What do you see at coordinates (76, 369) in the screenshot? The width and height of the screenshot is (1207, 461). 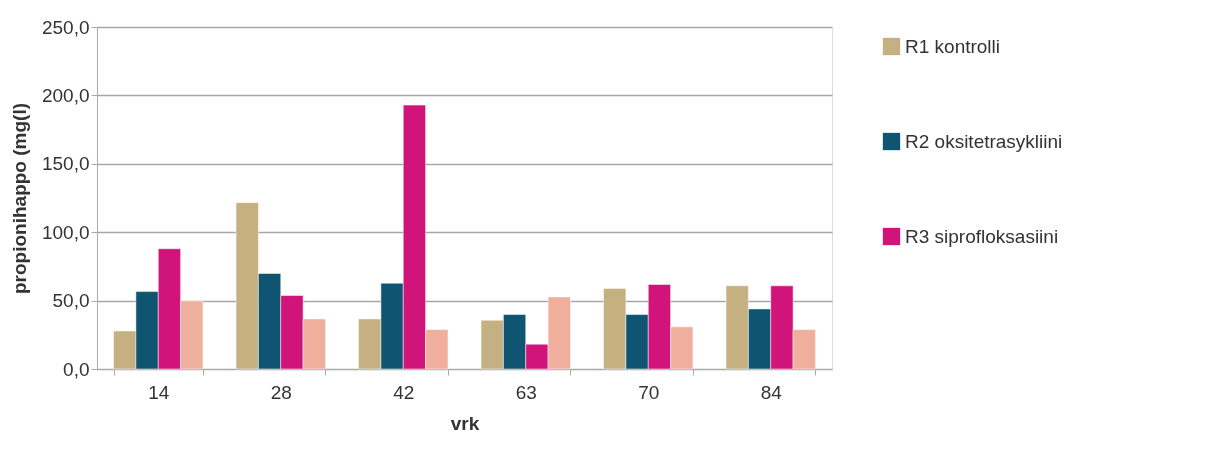 I see `y-tick-label: 0,0` at bounding box center [76, 369].